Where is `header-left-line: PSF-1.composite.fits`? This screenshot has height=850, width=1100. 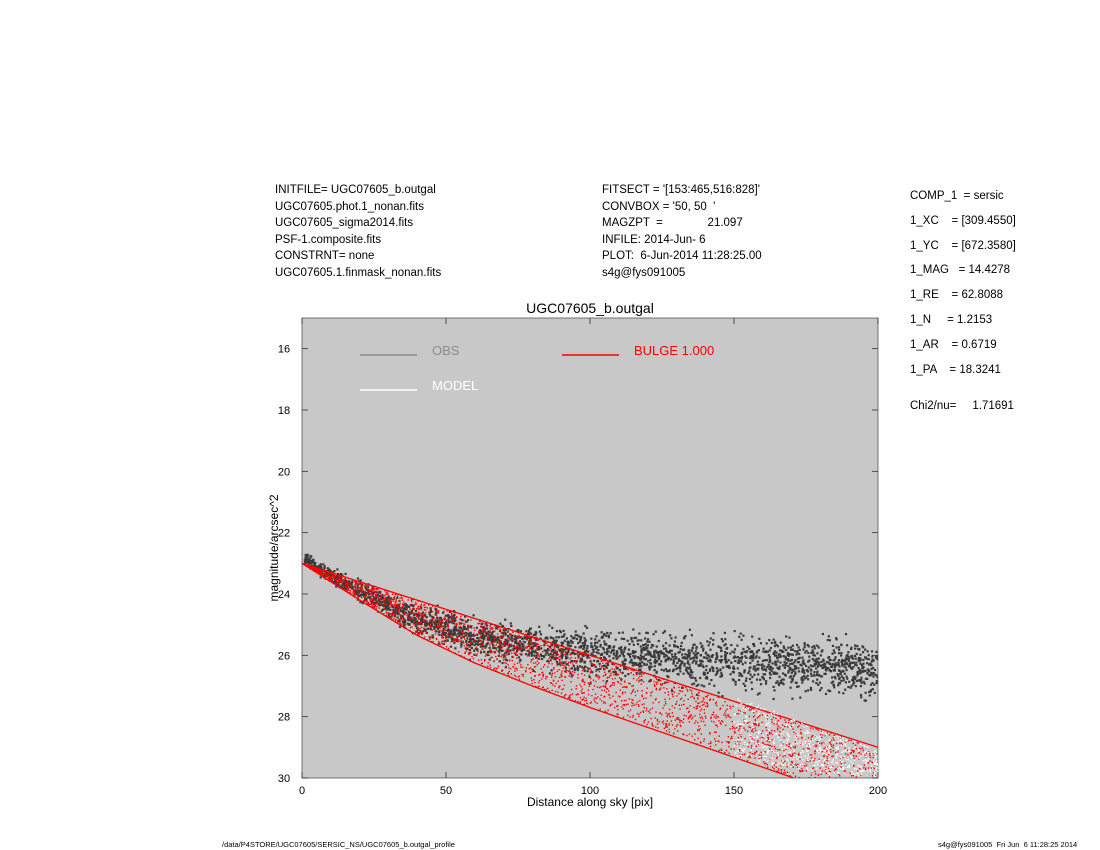
header-left-line: PSF-1.composite.fits is located at coordinates (328, 239).